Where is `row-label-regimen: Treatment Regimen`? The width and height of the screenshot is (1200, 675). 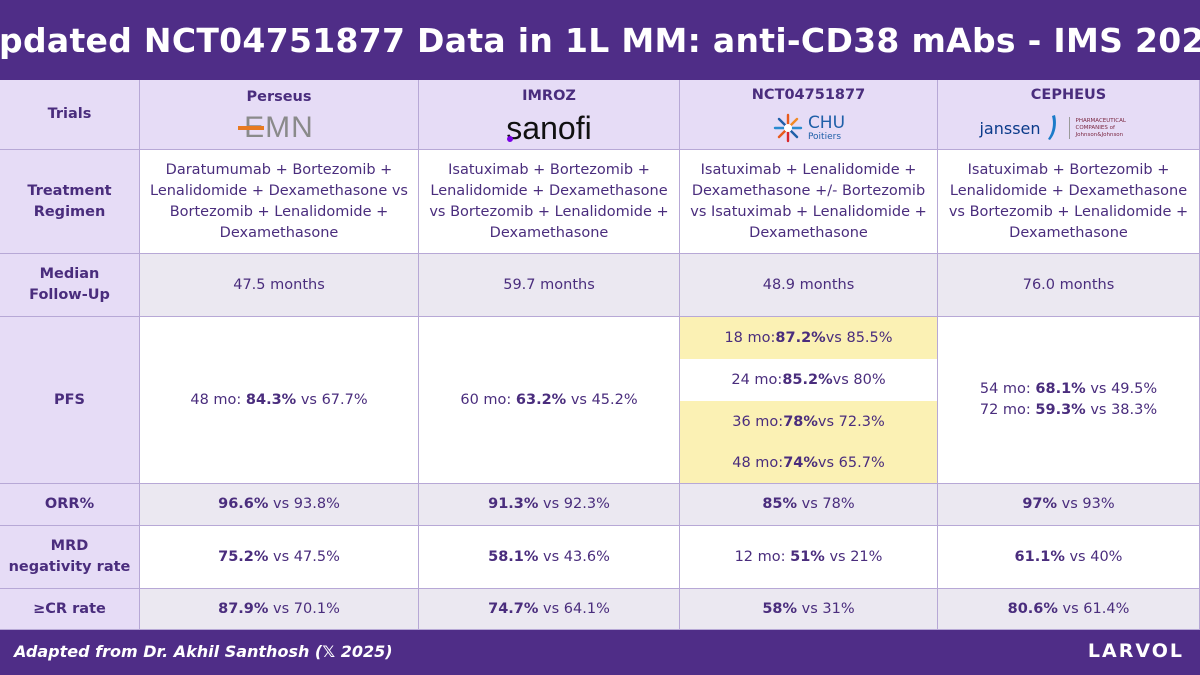 row-label-regimen: Treatment Regimen is located at coordinates (70, 202).